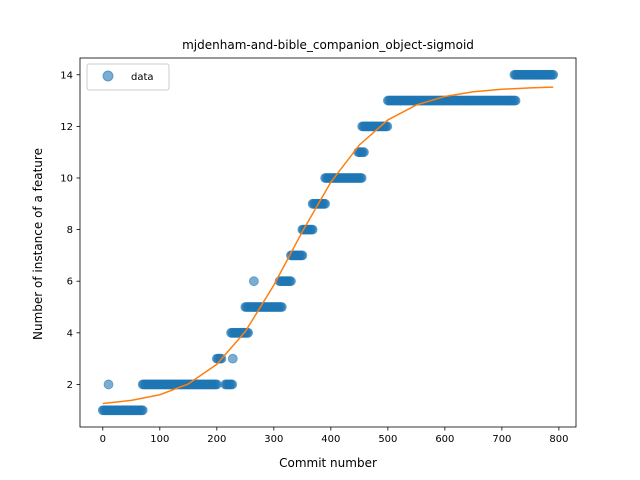  I want to click on x-axis-title: Commit number, so click(328, 463).